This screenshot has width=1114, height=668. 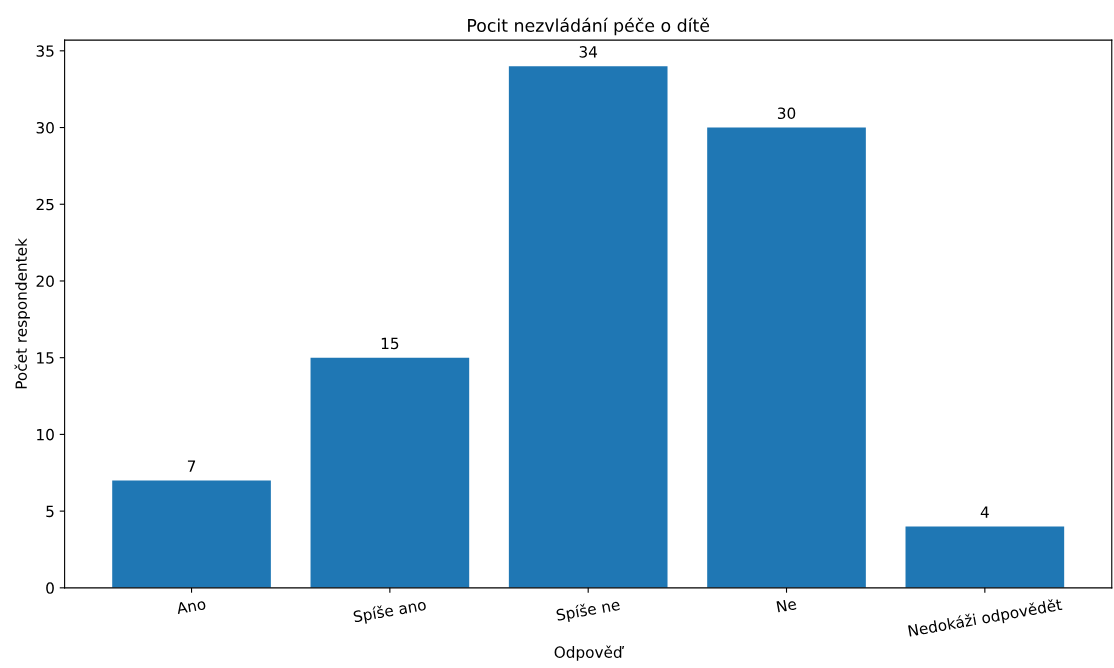 What do you see at coordinates (45, 358) in the screenshot?
I see `y-tick-label: 15` at bounding box center [45, 358].